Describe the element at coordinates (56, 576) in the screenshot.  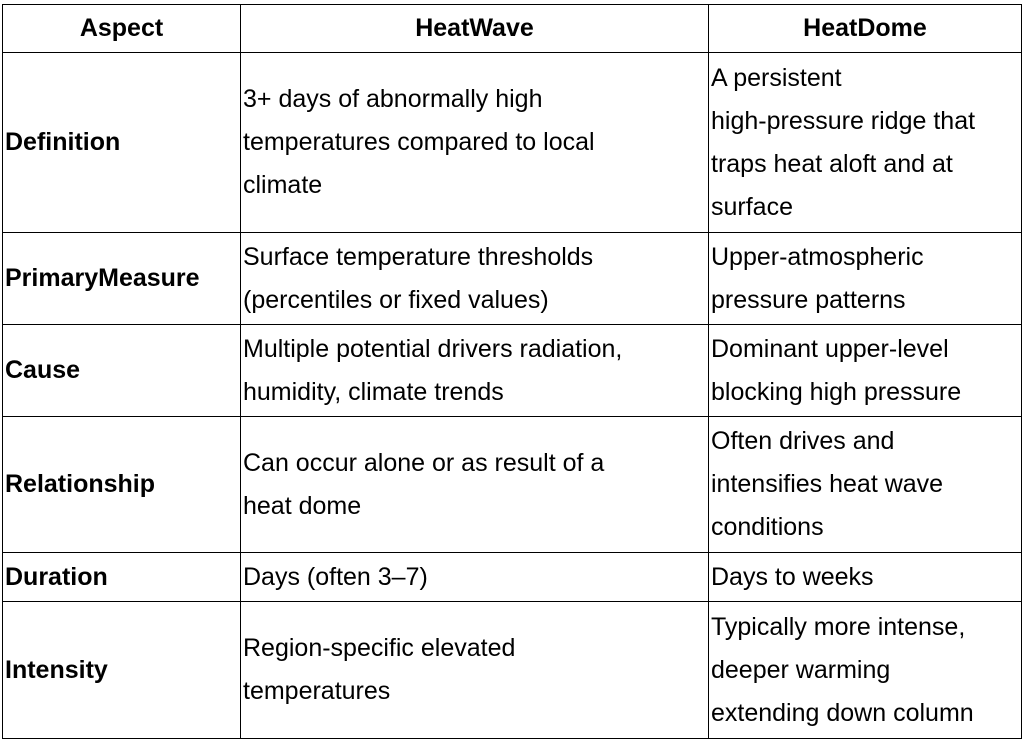
I see `cell-line: Duration` at that location.